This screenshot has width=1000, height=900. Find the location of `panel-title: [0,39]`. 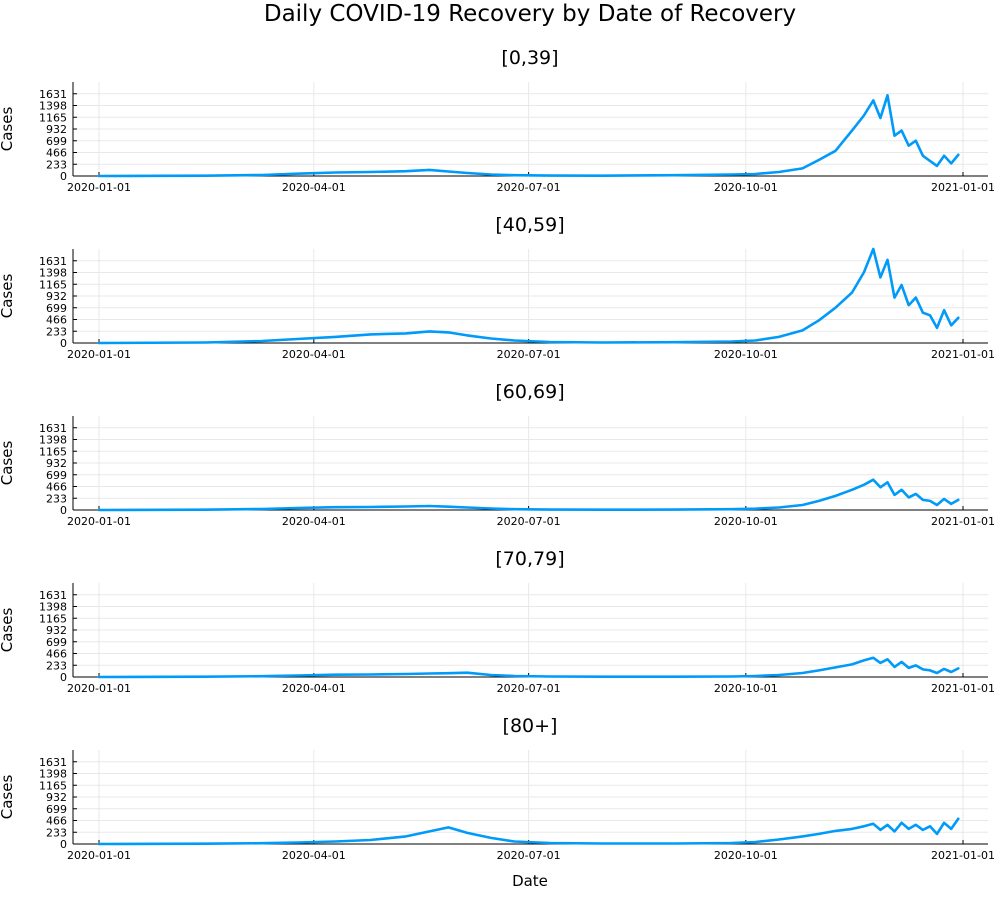

panel-title: [0,39] is located at coordinates (529, 58).